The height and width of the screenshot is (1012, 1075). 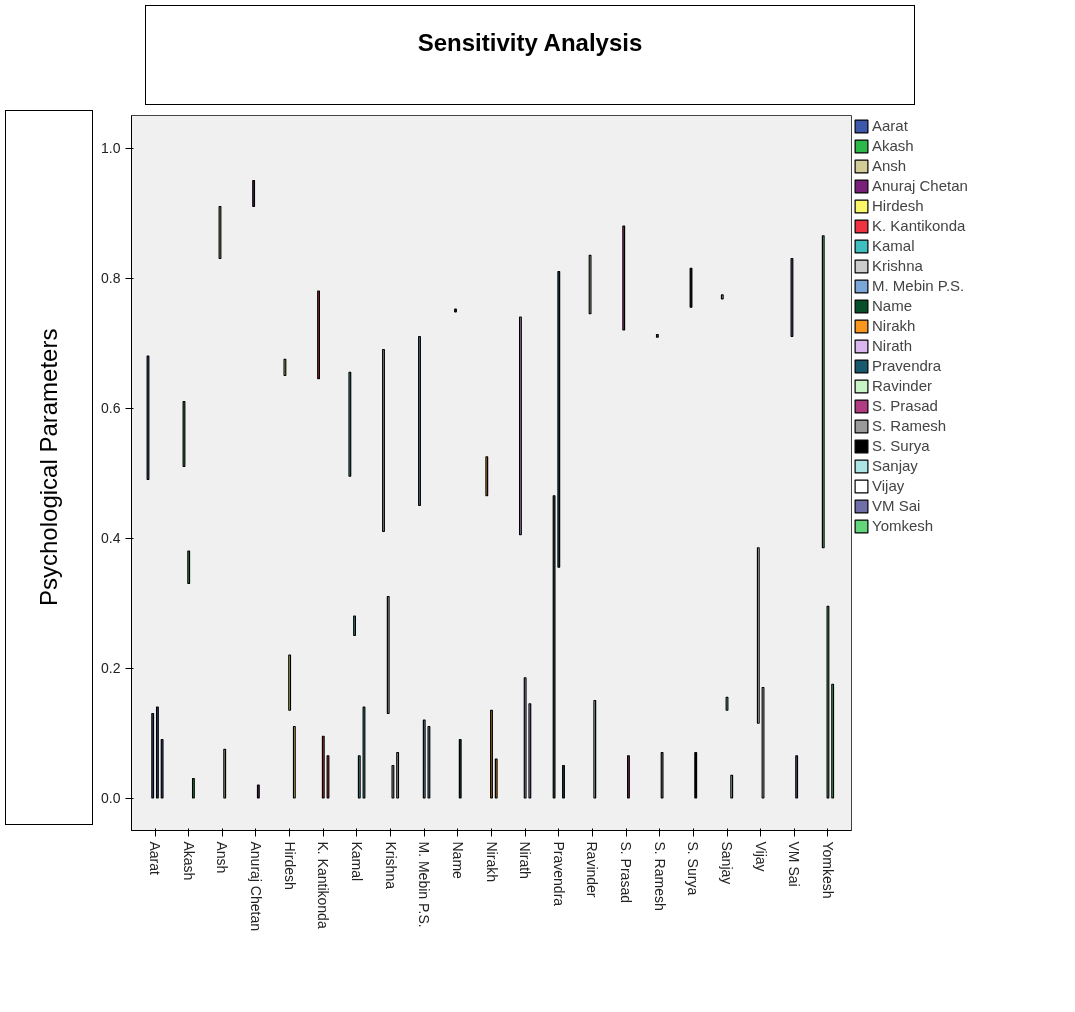 I want to click on y-tick-label: 0.2, so click(x=111, y=668).